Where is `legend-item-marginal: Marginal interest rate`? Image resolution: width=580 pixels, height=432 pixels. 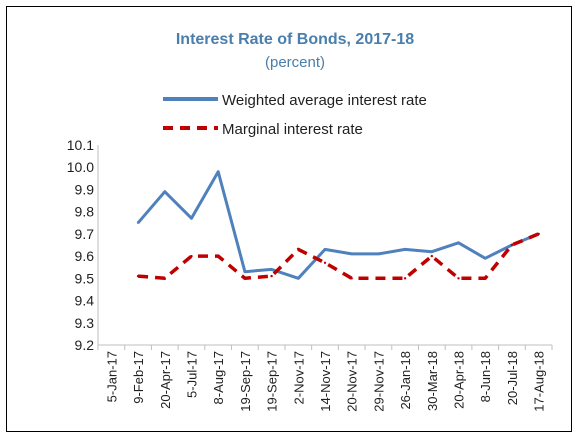 legend-item-marginal: Marginal interest rate is located at coordinates (263, 129).